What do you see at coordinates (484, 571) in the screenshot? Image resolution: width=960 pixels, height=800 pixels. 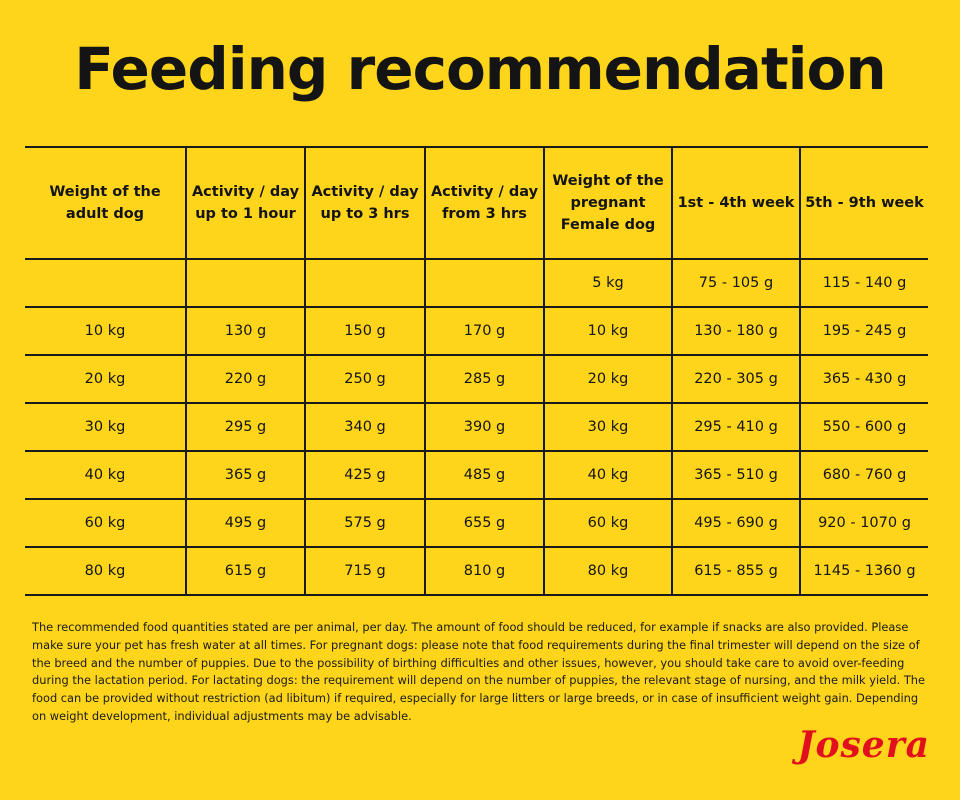 I see `table-cell: 810 g` at bounding box center [484, 571].